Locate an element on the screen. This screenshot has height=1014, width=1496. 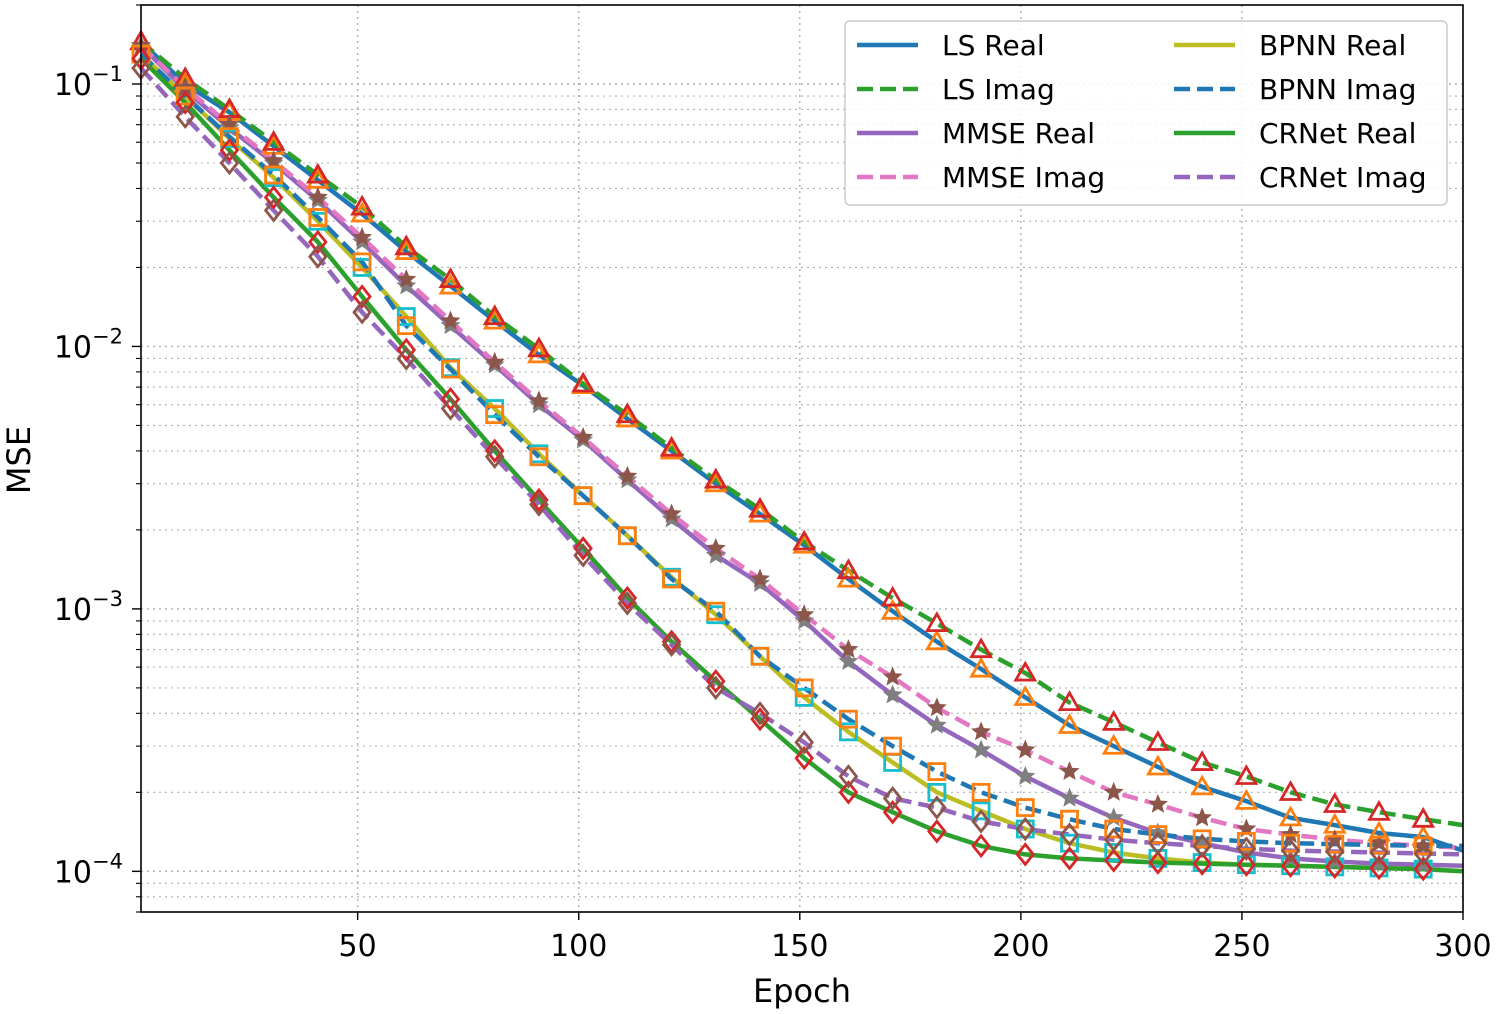
legend-label: MMSE Imag is located at coordinates (1023, 177).